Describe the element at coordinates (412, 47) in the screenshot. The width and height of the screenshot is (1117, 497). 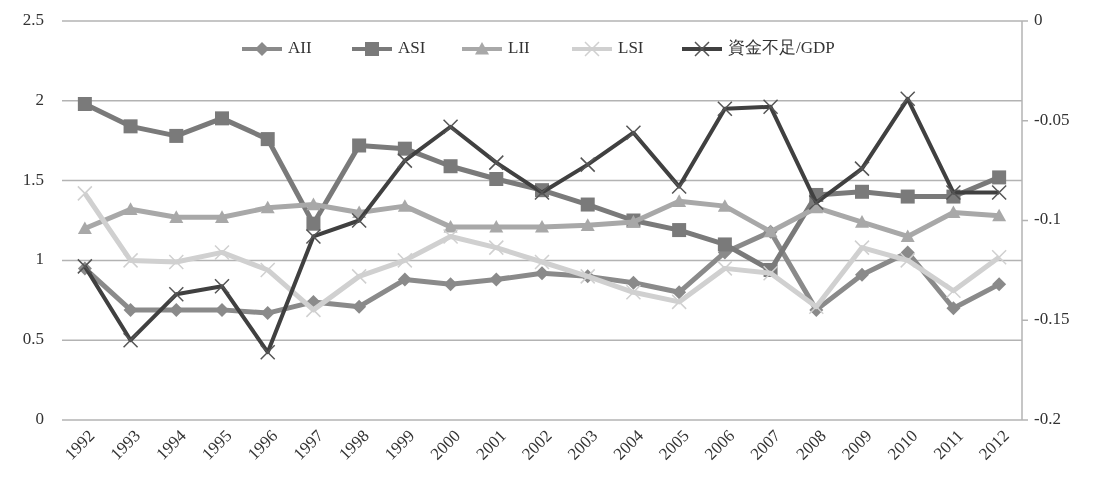
I see `legend-label: ASI` at that location.